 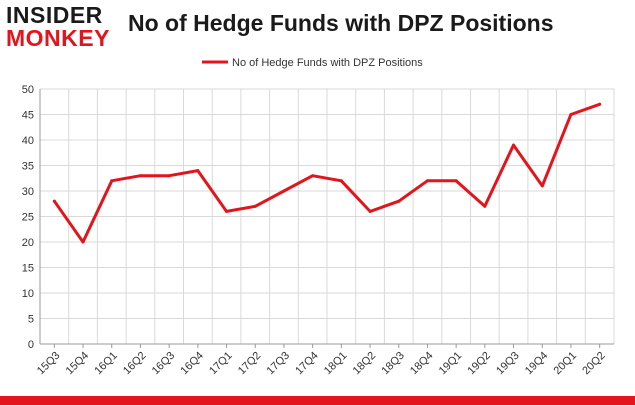 What do you see at coordinates (28, 269) in the screenshot?
I see `y-tick-label: 15` at bounding box center [28, 269].